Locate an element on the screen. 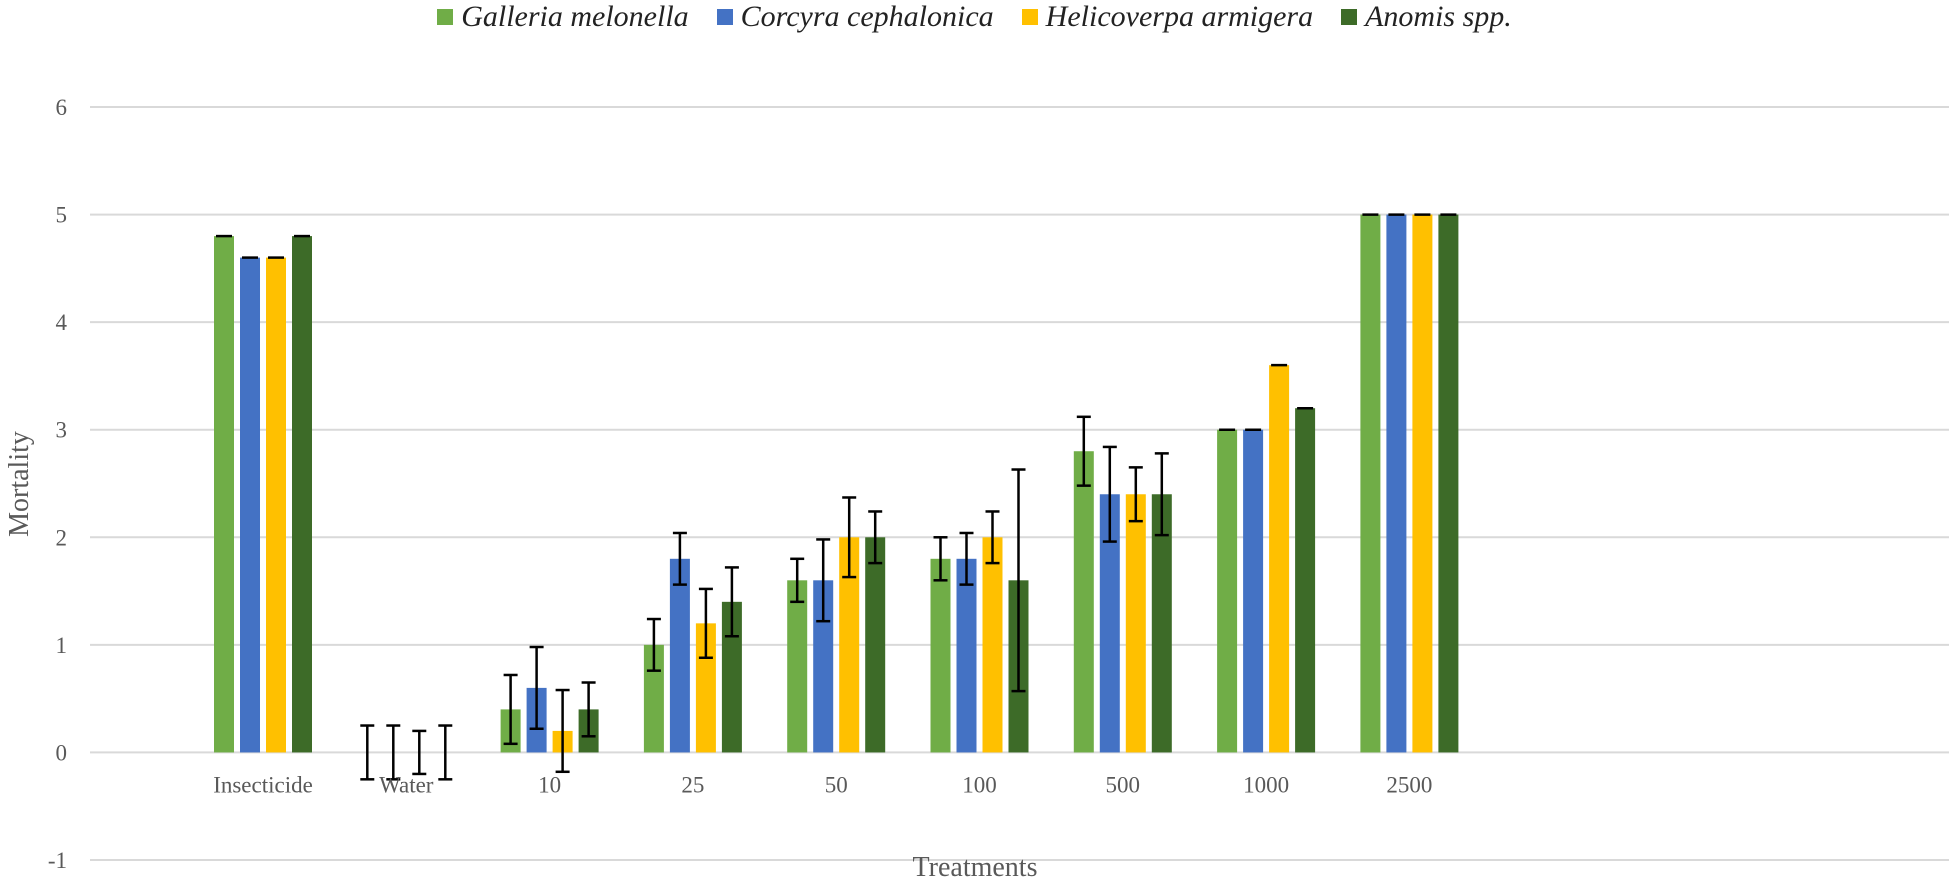 Image resolution: width=1949 pixels, height=882 pixels. x-tick-label: 2500 is located at coordinates (1409, 784).